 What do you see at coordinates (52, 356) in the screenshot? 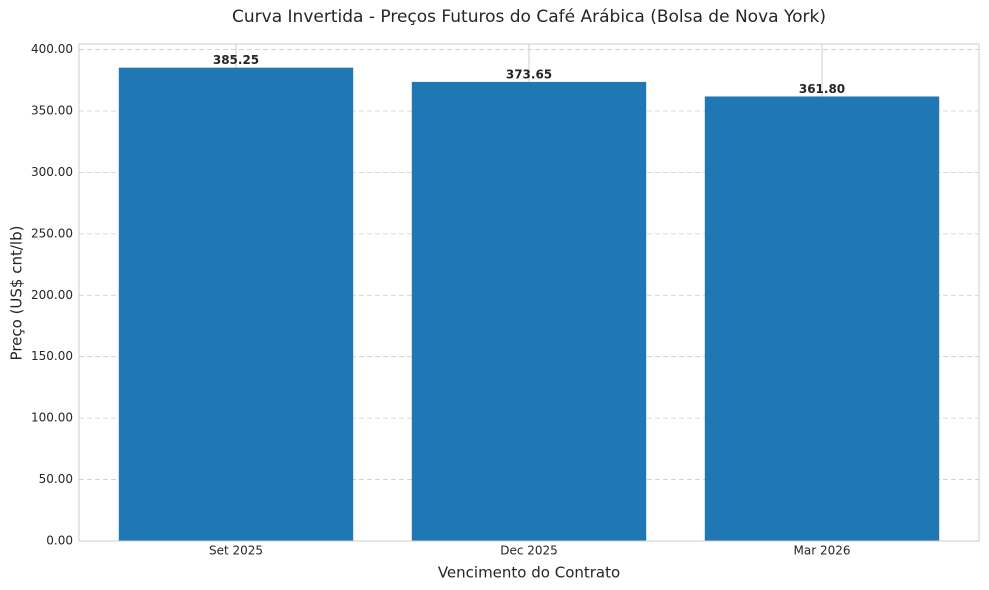
I see `y-tick-label: 150.00` at bounding box center [52, 356].